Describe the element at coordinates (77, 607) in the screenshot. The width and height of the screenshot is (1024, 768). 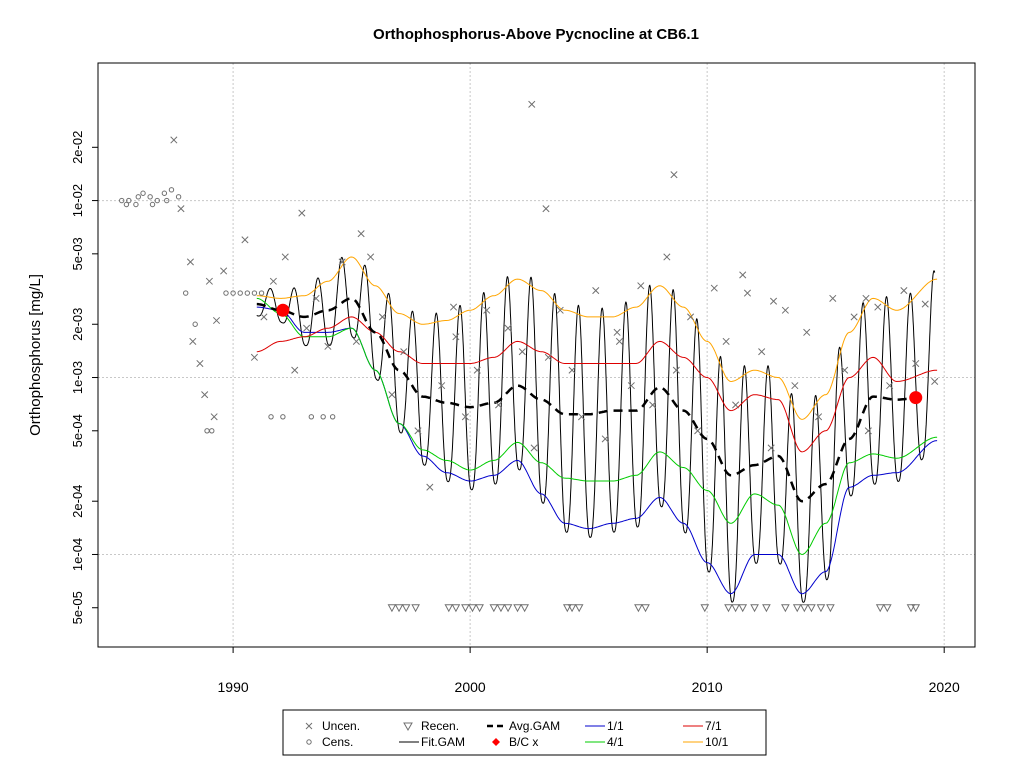
I see `y-tick-label: 5e-05` at that location.